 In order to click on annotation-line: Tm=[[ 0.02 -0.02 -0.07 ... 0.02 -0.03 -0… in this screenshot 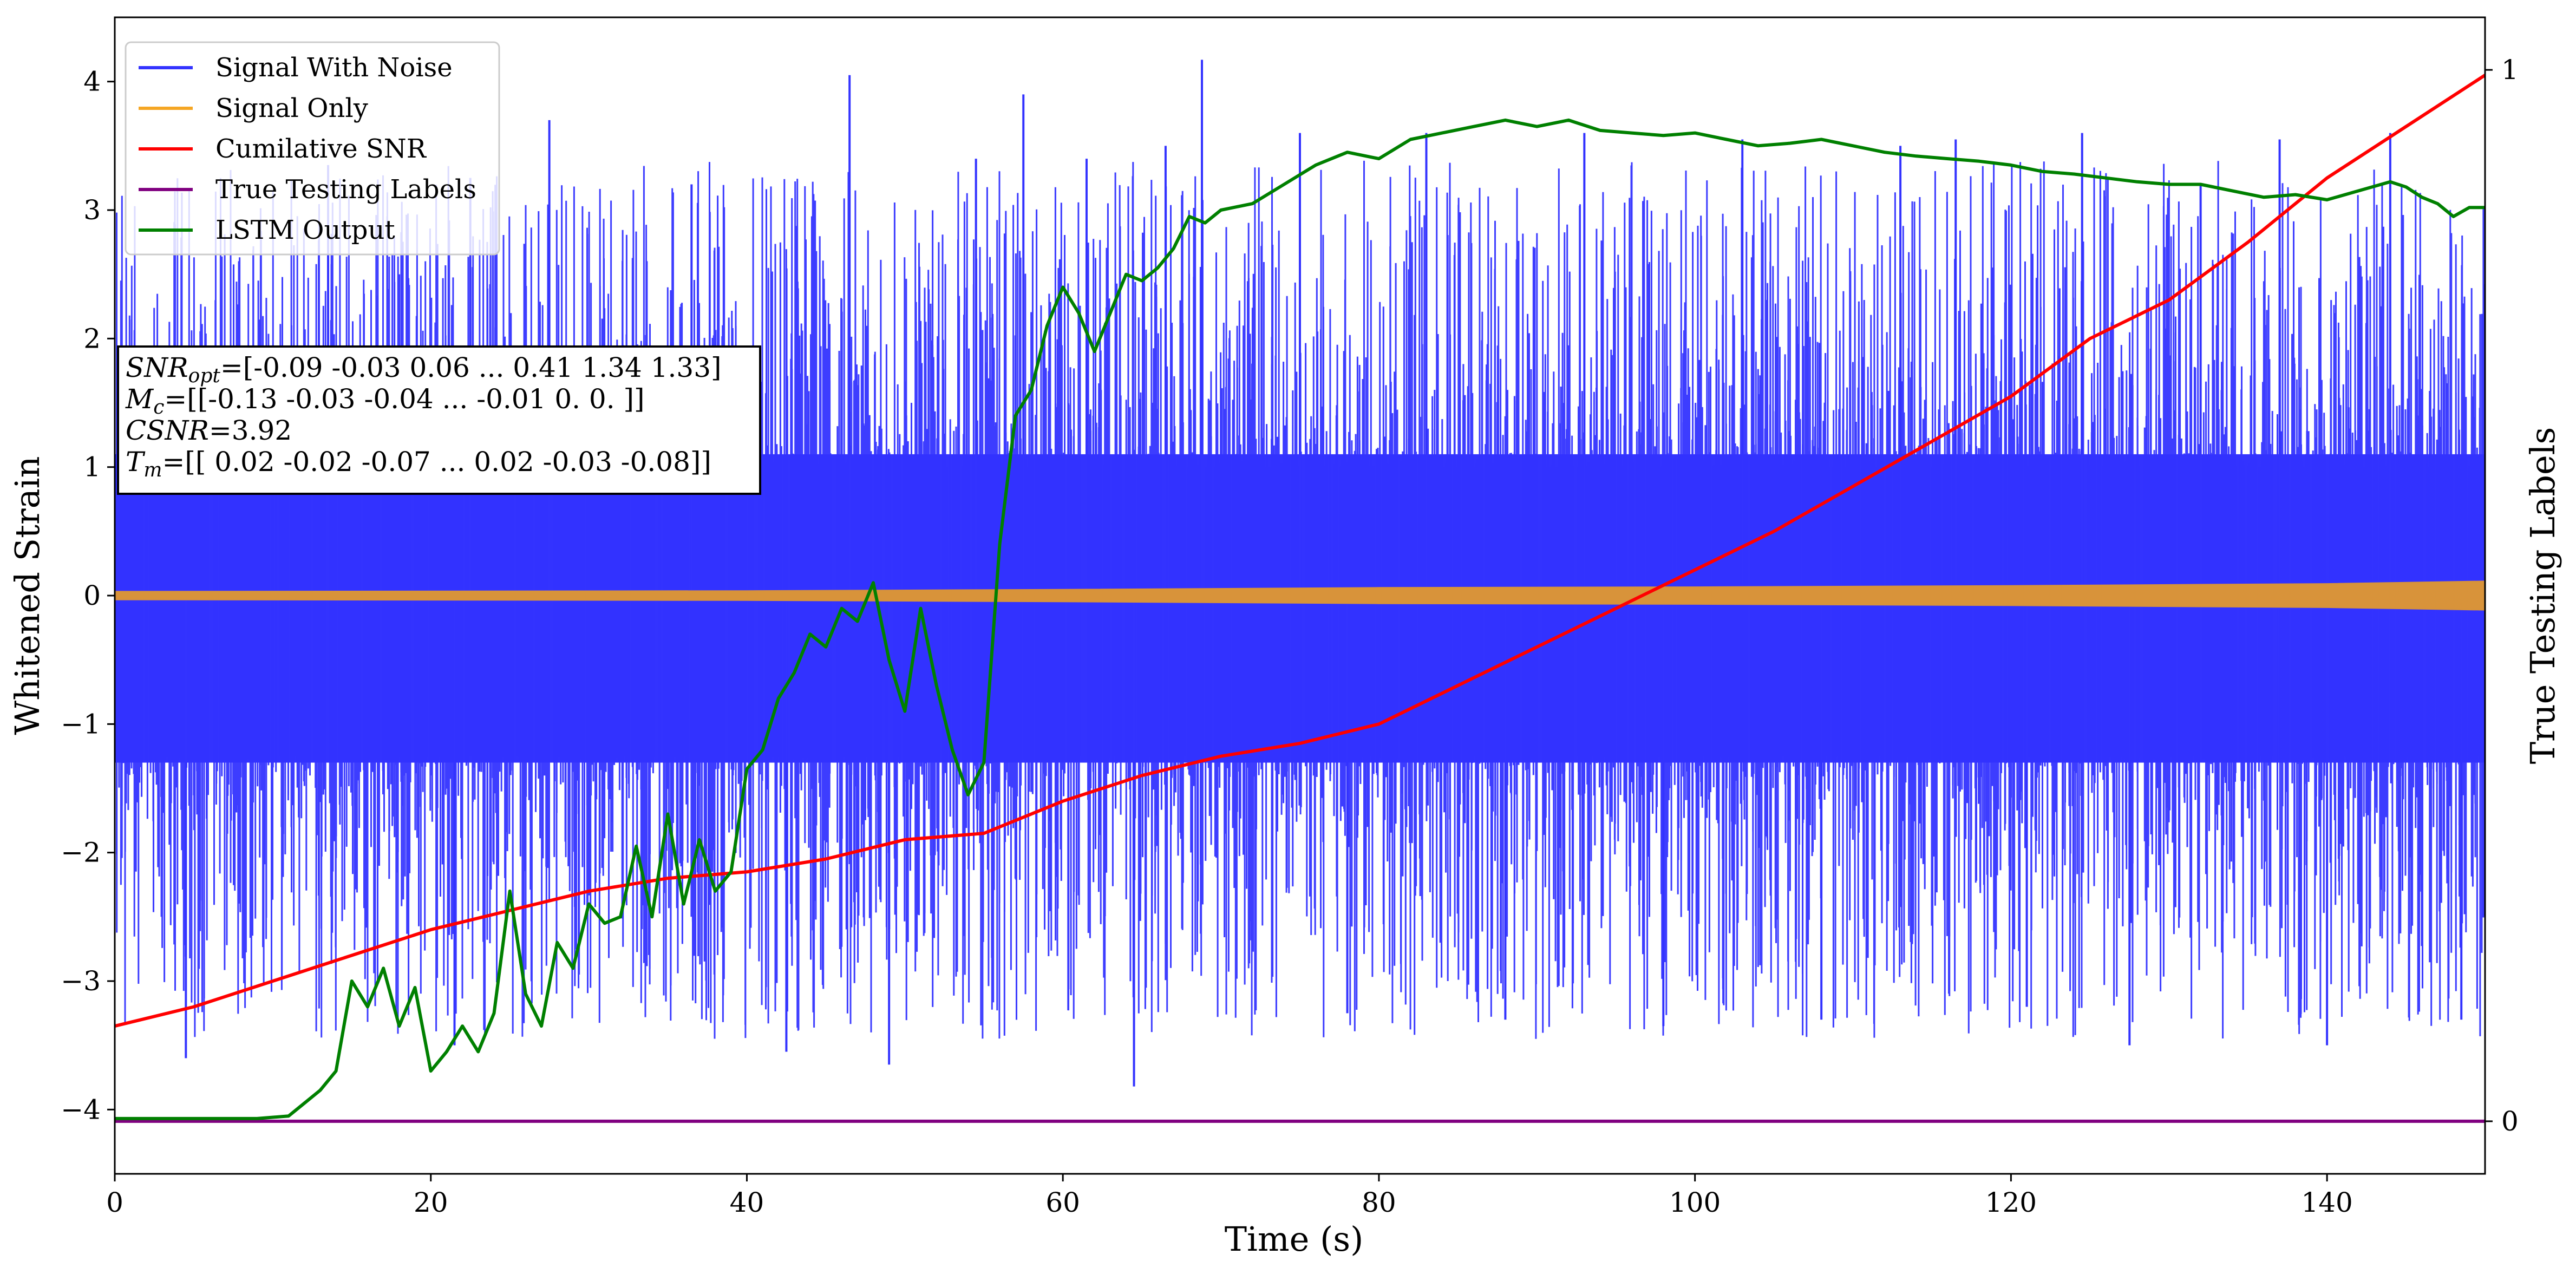, I will do `click(418, 463)`.